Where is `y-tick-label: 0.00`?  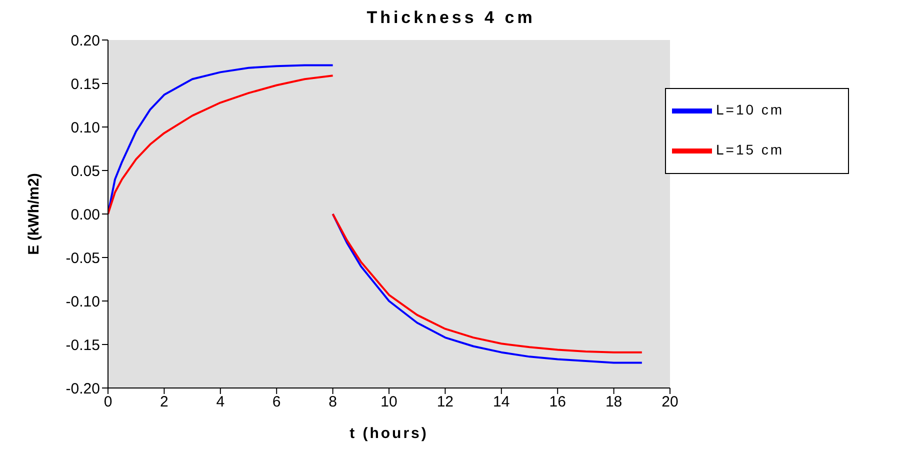 y-tick-label: 0.00 is located at coordinates (85, 215).